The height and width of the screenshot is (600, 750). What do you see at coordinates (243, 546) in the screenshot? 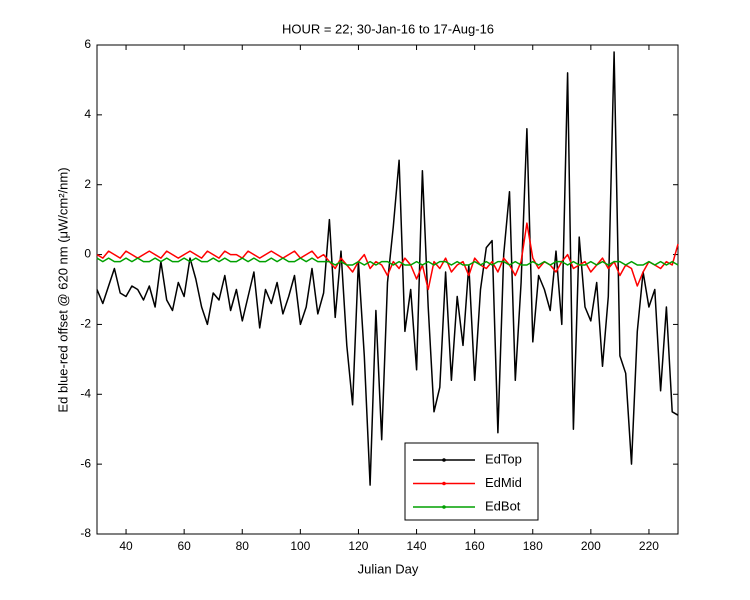
I see `x-tick-label: 80` at bounding box center [243, 546].